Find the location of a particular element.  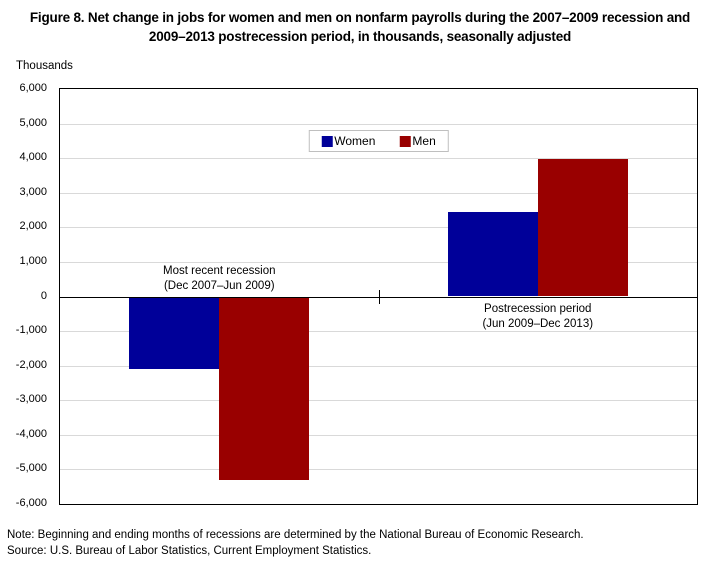

bar-men-recession is located at coordinates (264, 388).